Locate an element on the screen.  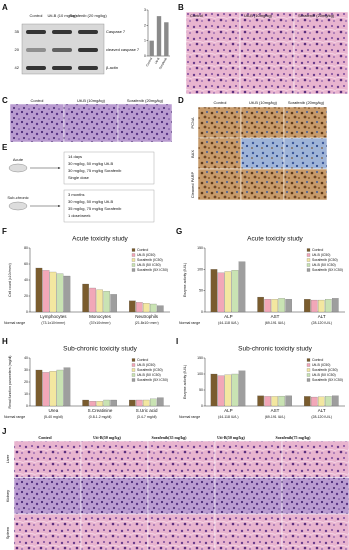
y-tick-label: 20 is located at coordinates (26, 382).